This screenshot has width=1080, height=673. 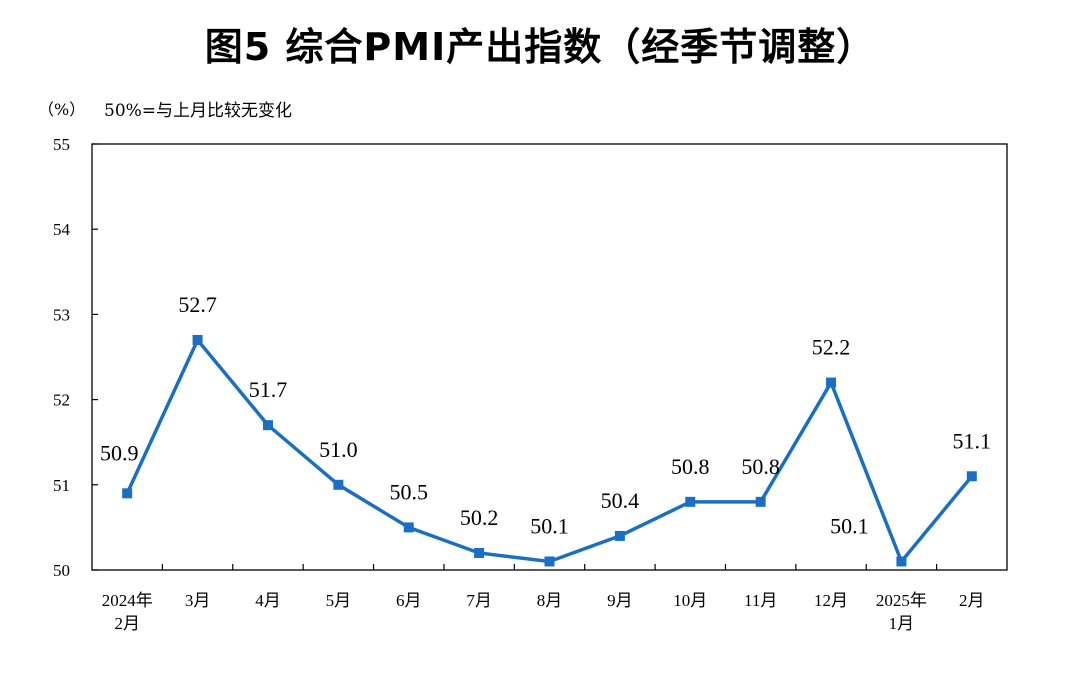 What do you see at coordinates (61, 314) in the screenshot?
I see `y-tick-label: 53` at bounding box center [61, 314].